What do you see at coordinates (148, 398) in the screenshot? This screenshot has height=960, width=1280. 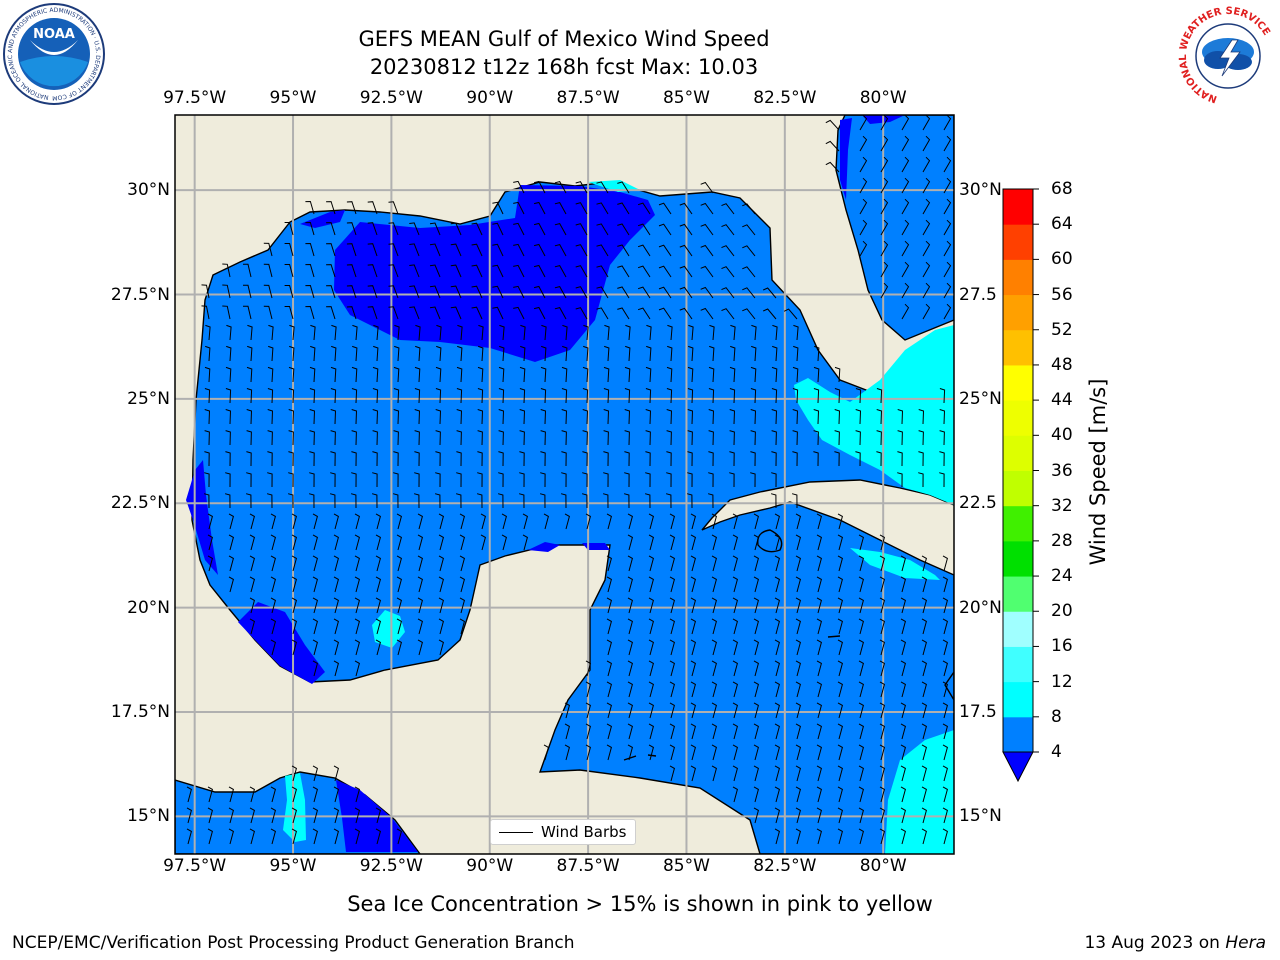 I see `lat-tick-left: 25°N` at bounding box center [148, 398].